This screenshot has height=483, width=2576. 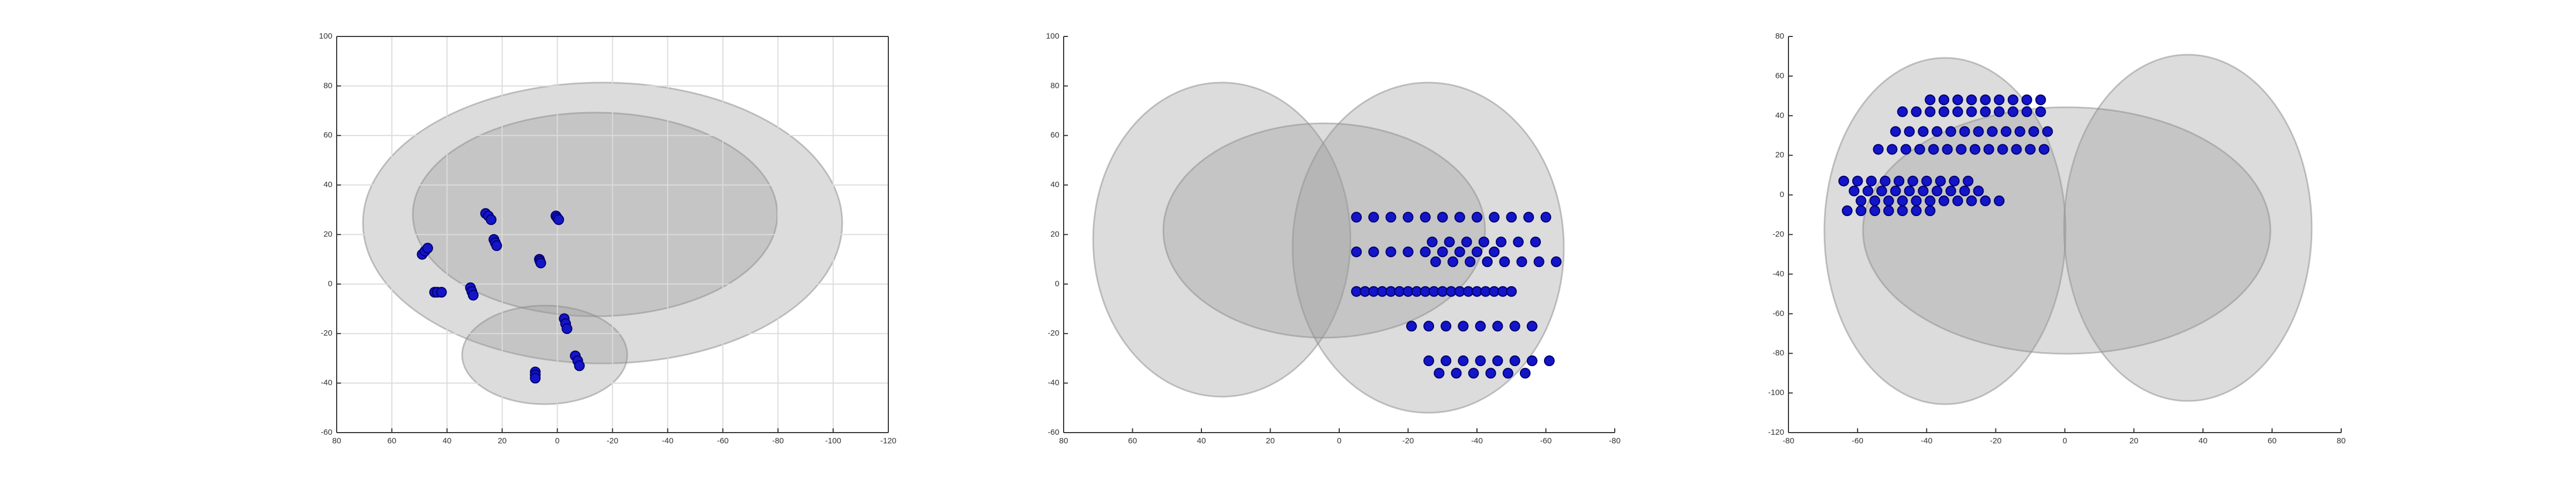 What do you see at coordinates (778, 440) in the screenshot?
I see `x-tick-label: -80` at bounding box center [778, 440].